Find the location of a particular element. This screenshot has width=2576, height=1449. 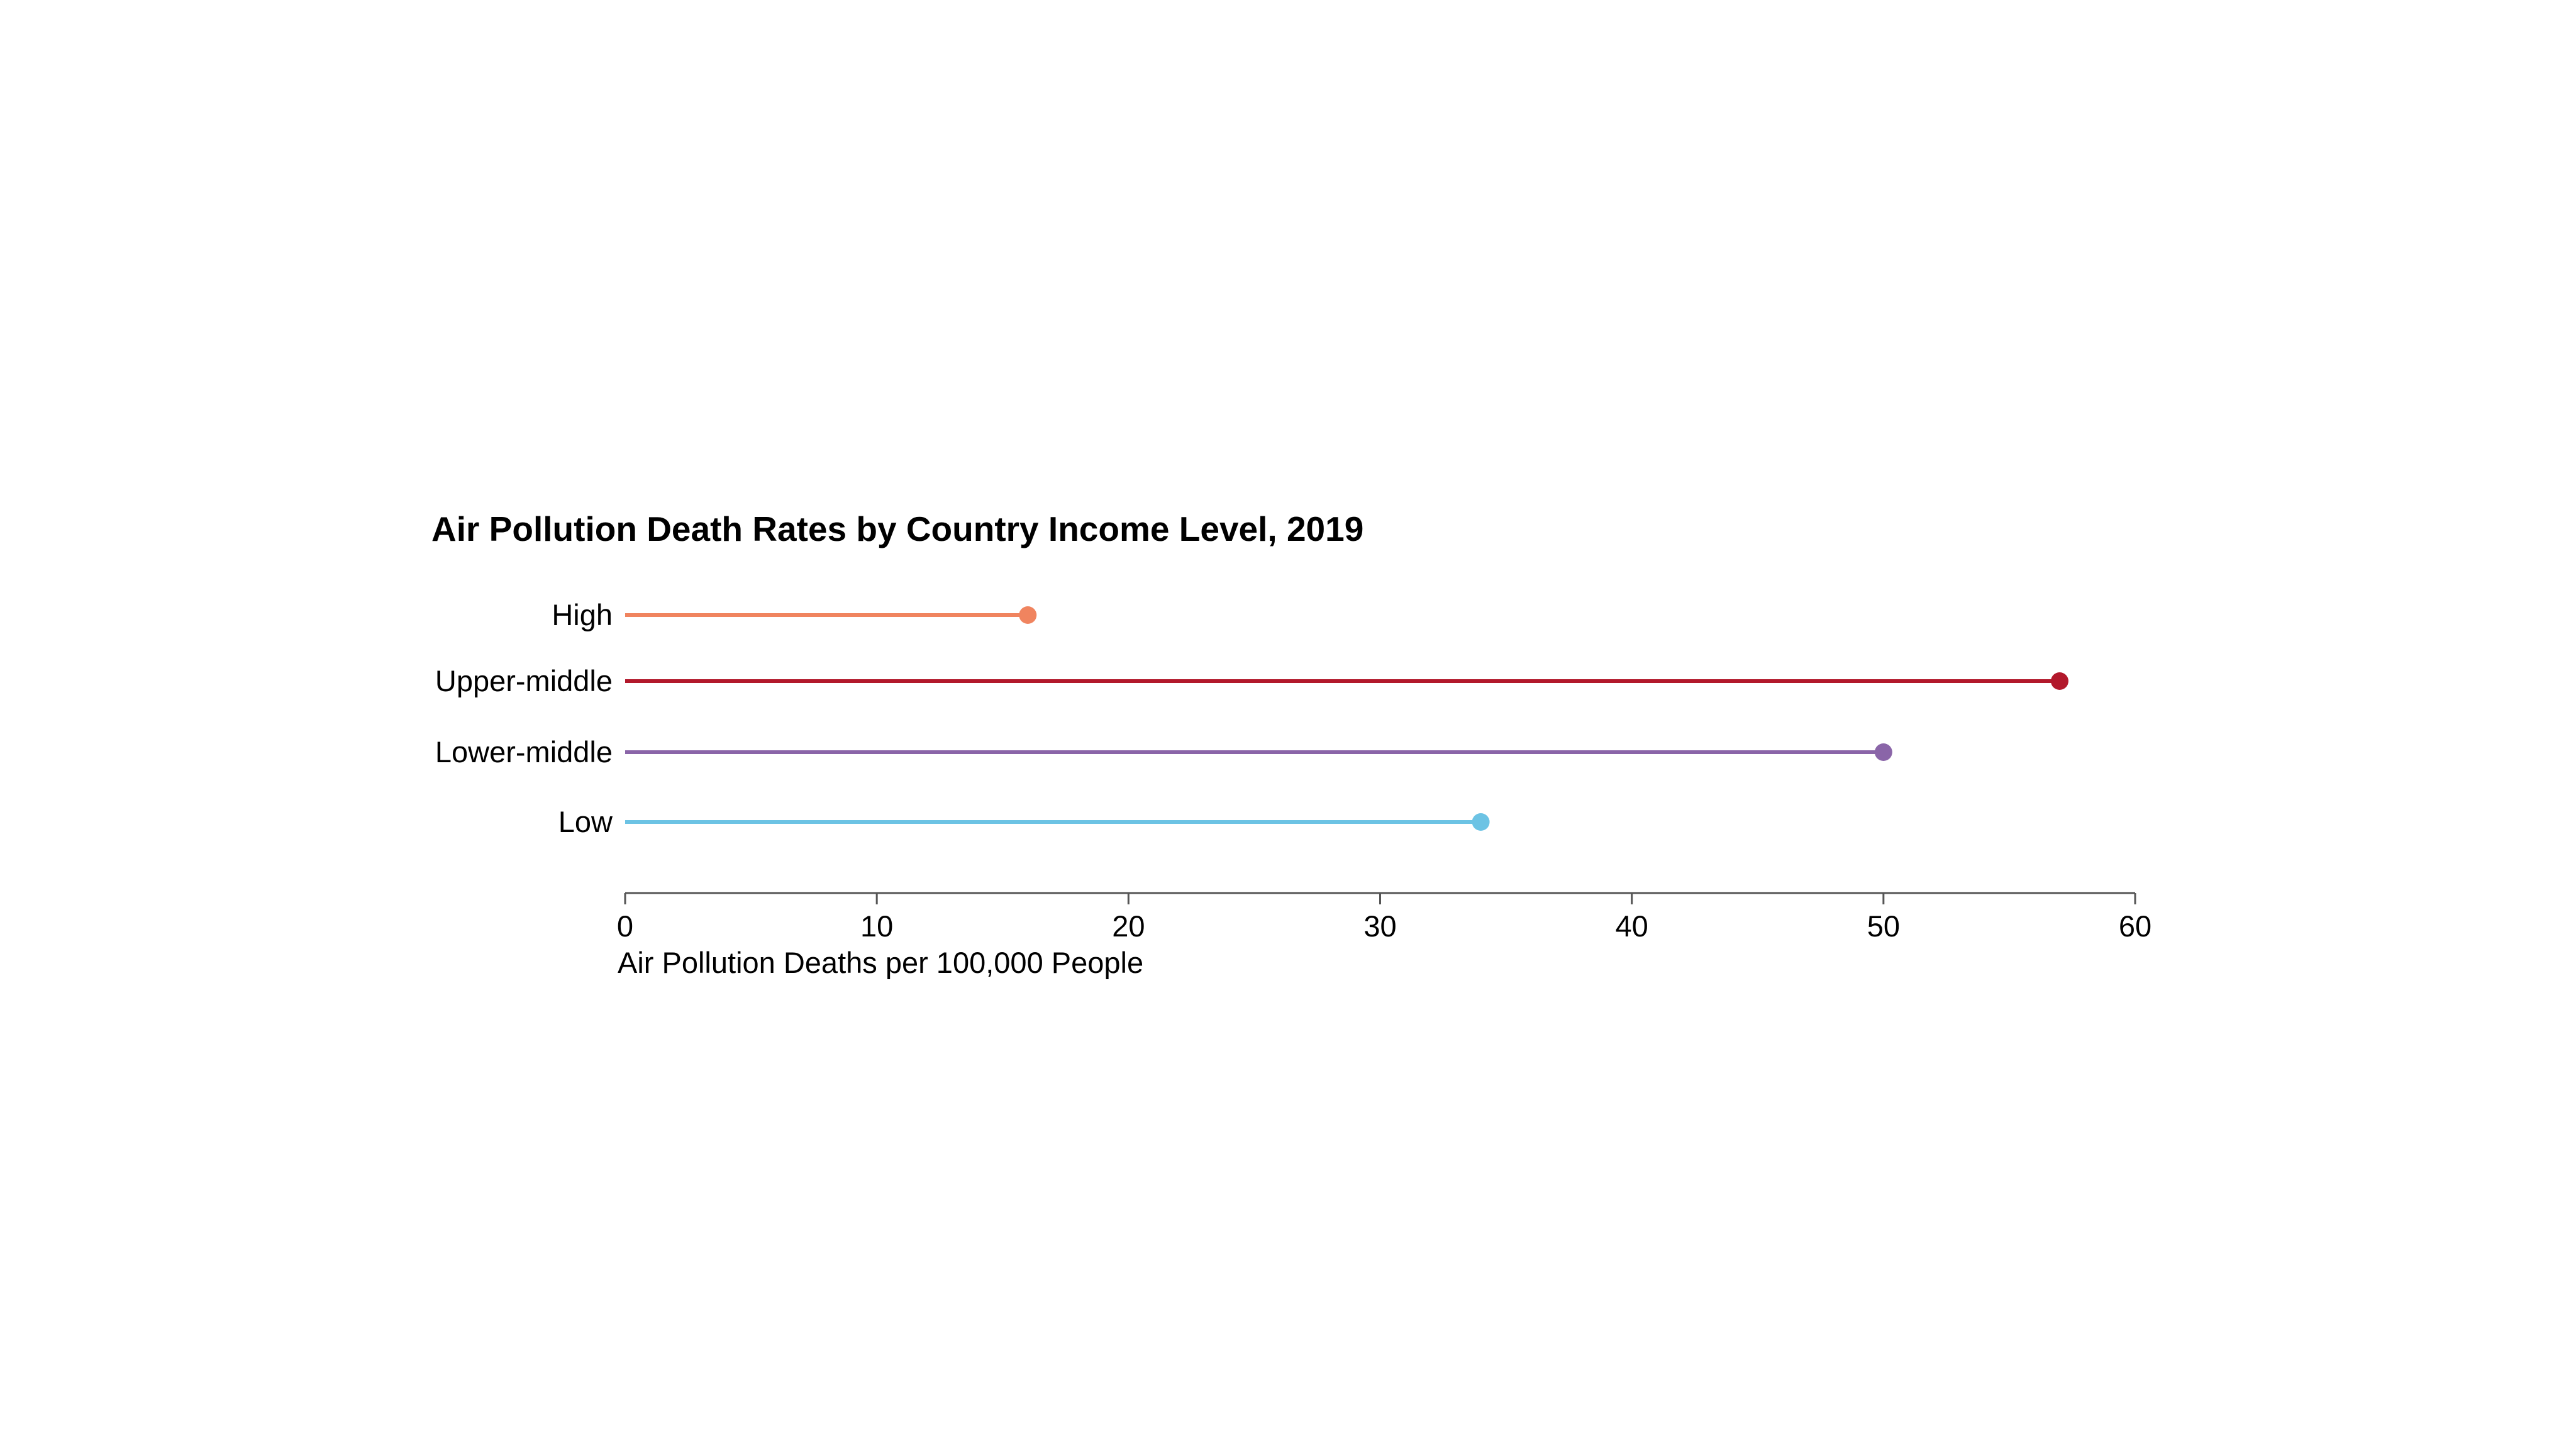

x-tick-label-0: 0 is located at coordinates (625, 926).